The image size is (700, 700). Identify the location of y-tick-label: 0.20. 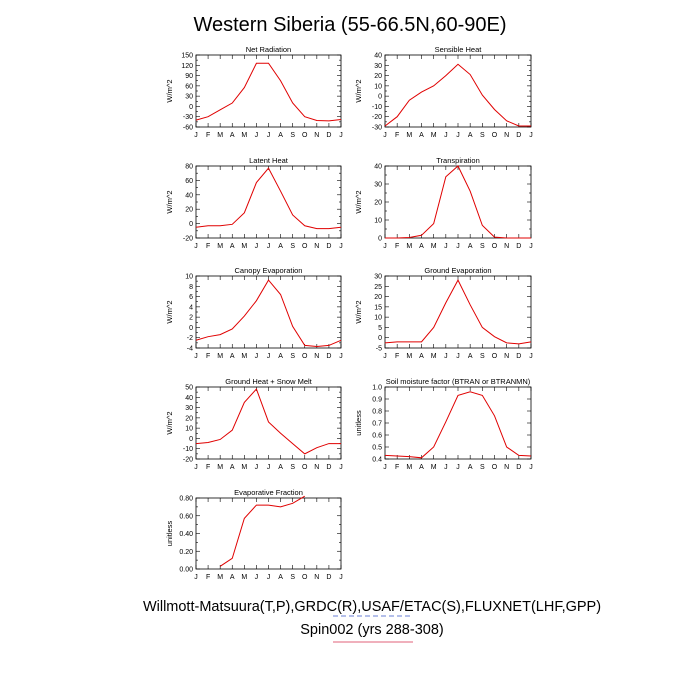
(186, 552).